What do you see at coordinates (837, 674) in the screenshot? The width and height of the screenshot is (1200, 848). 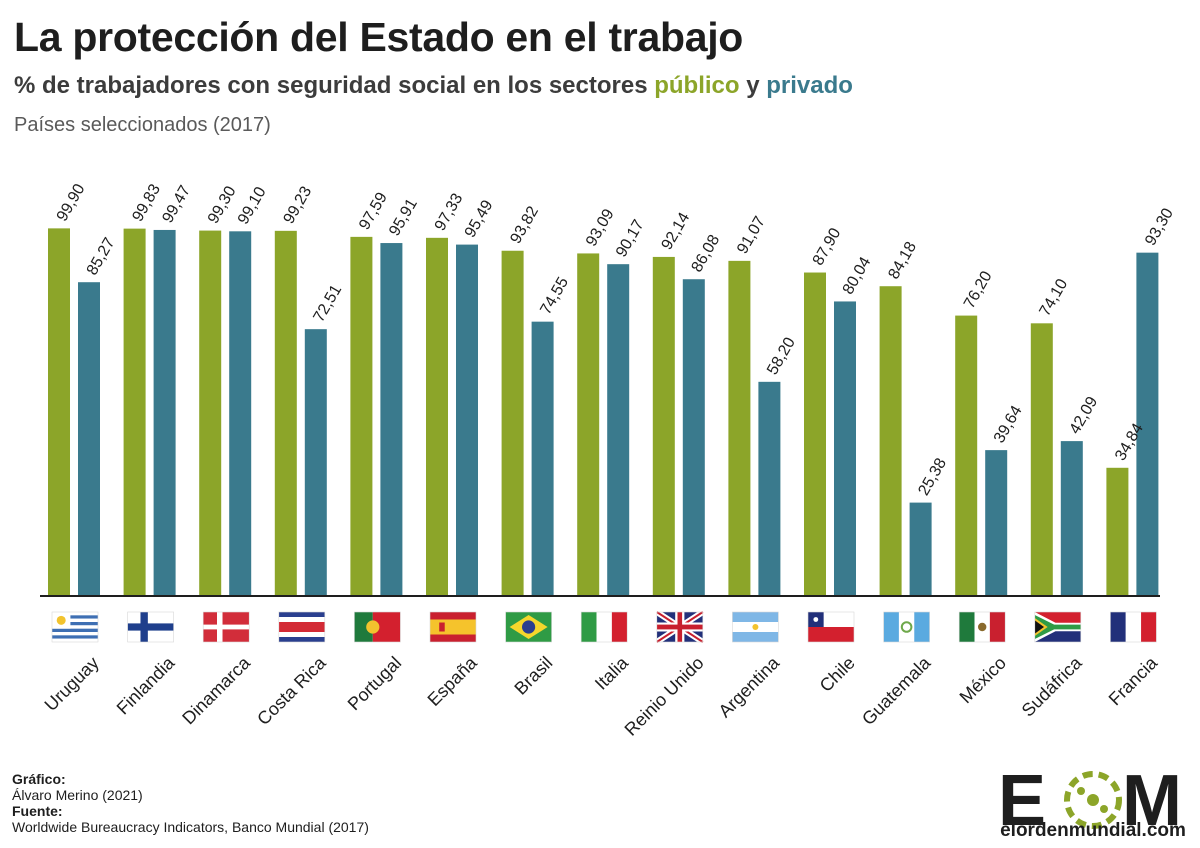 I see `category-label: Chile` at bounding box center [837, 674].